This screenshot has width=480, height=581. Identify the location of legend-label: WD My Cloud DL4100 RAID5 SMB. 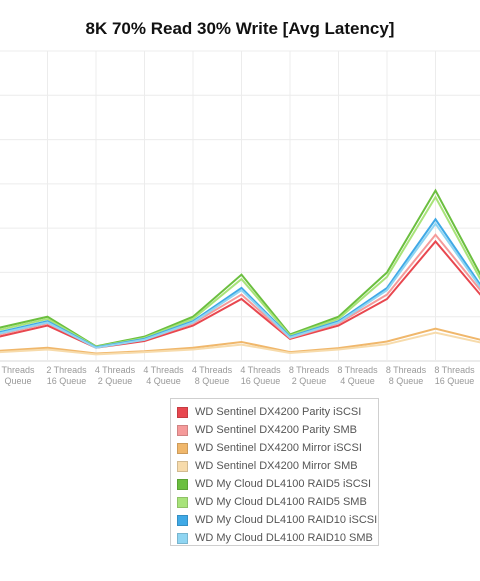
(281, 502).